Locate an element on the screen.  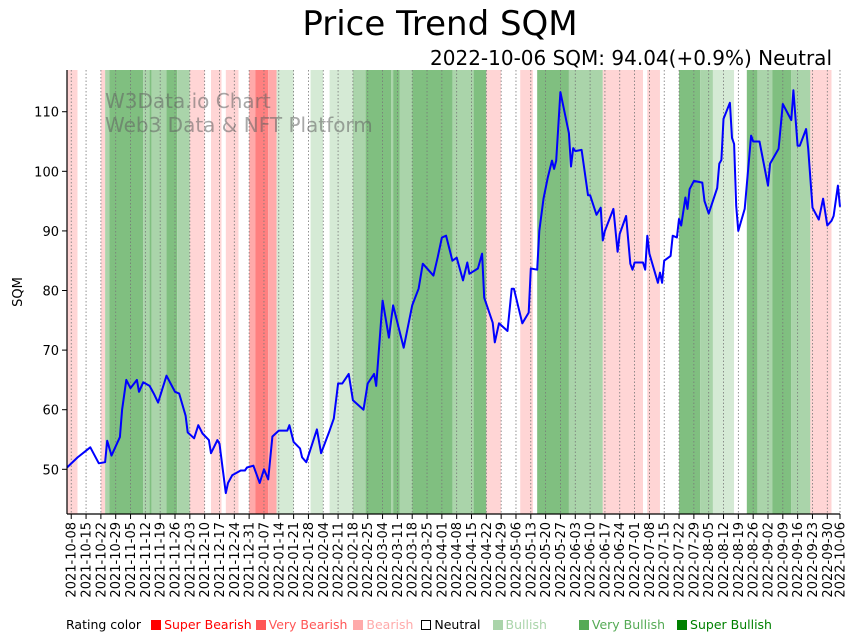
x-tick-label: 2022-01-14 is located at coordinates (279, 560).